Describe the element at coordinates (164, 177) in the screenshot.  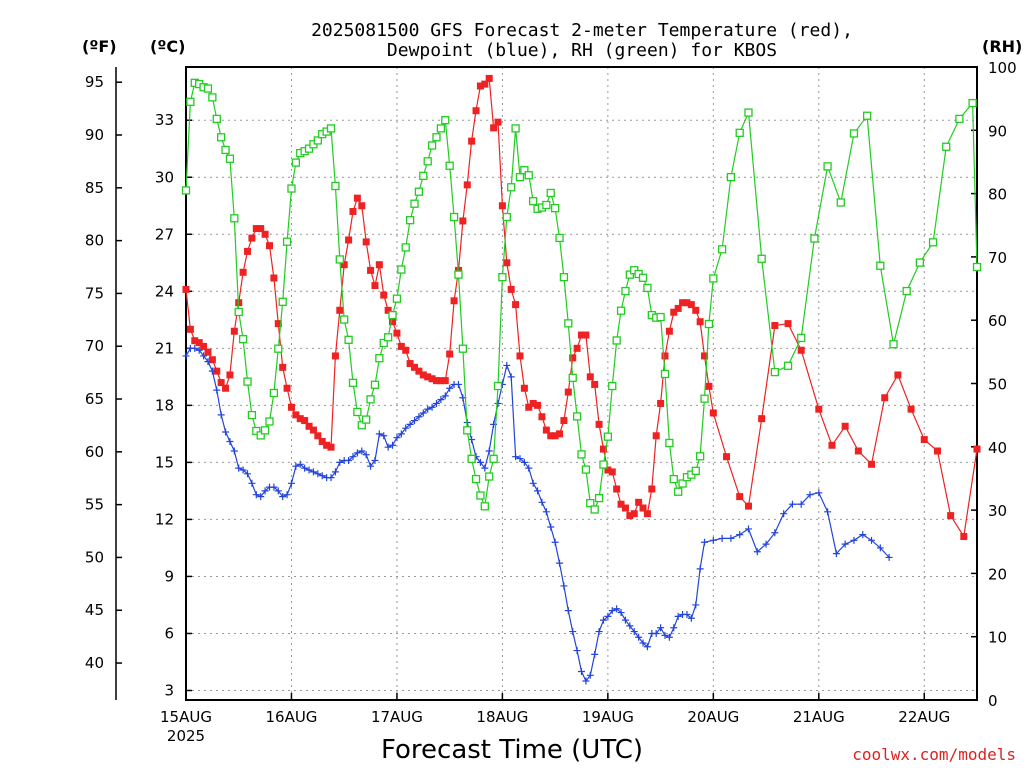
I see `celsius-tick-label: 30` at that location.